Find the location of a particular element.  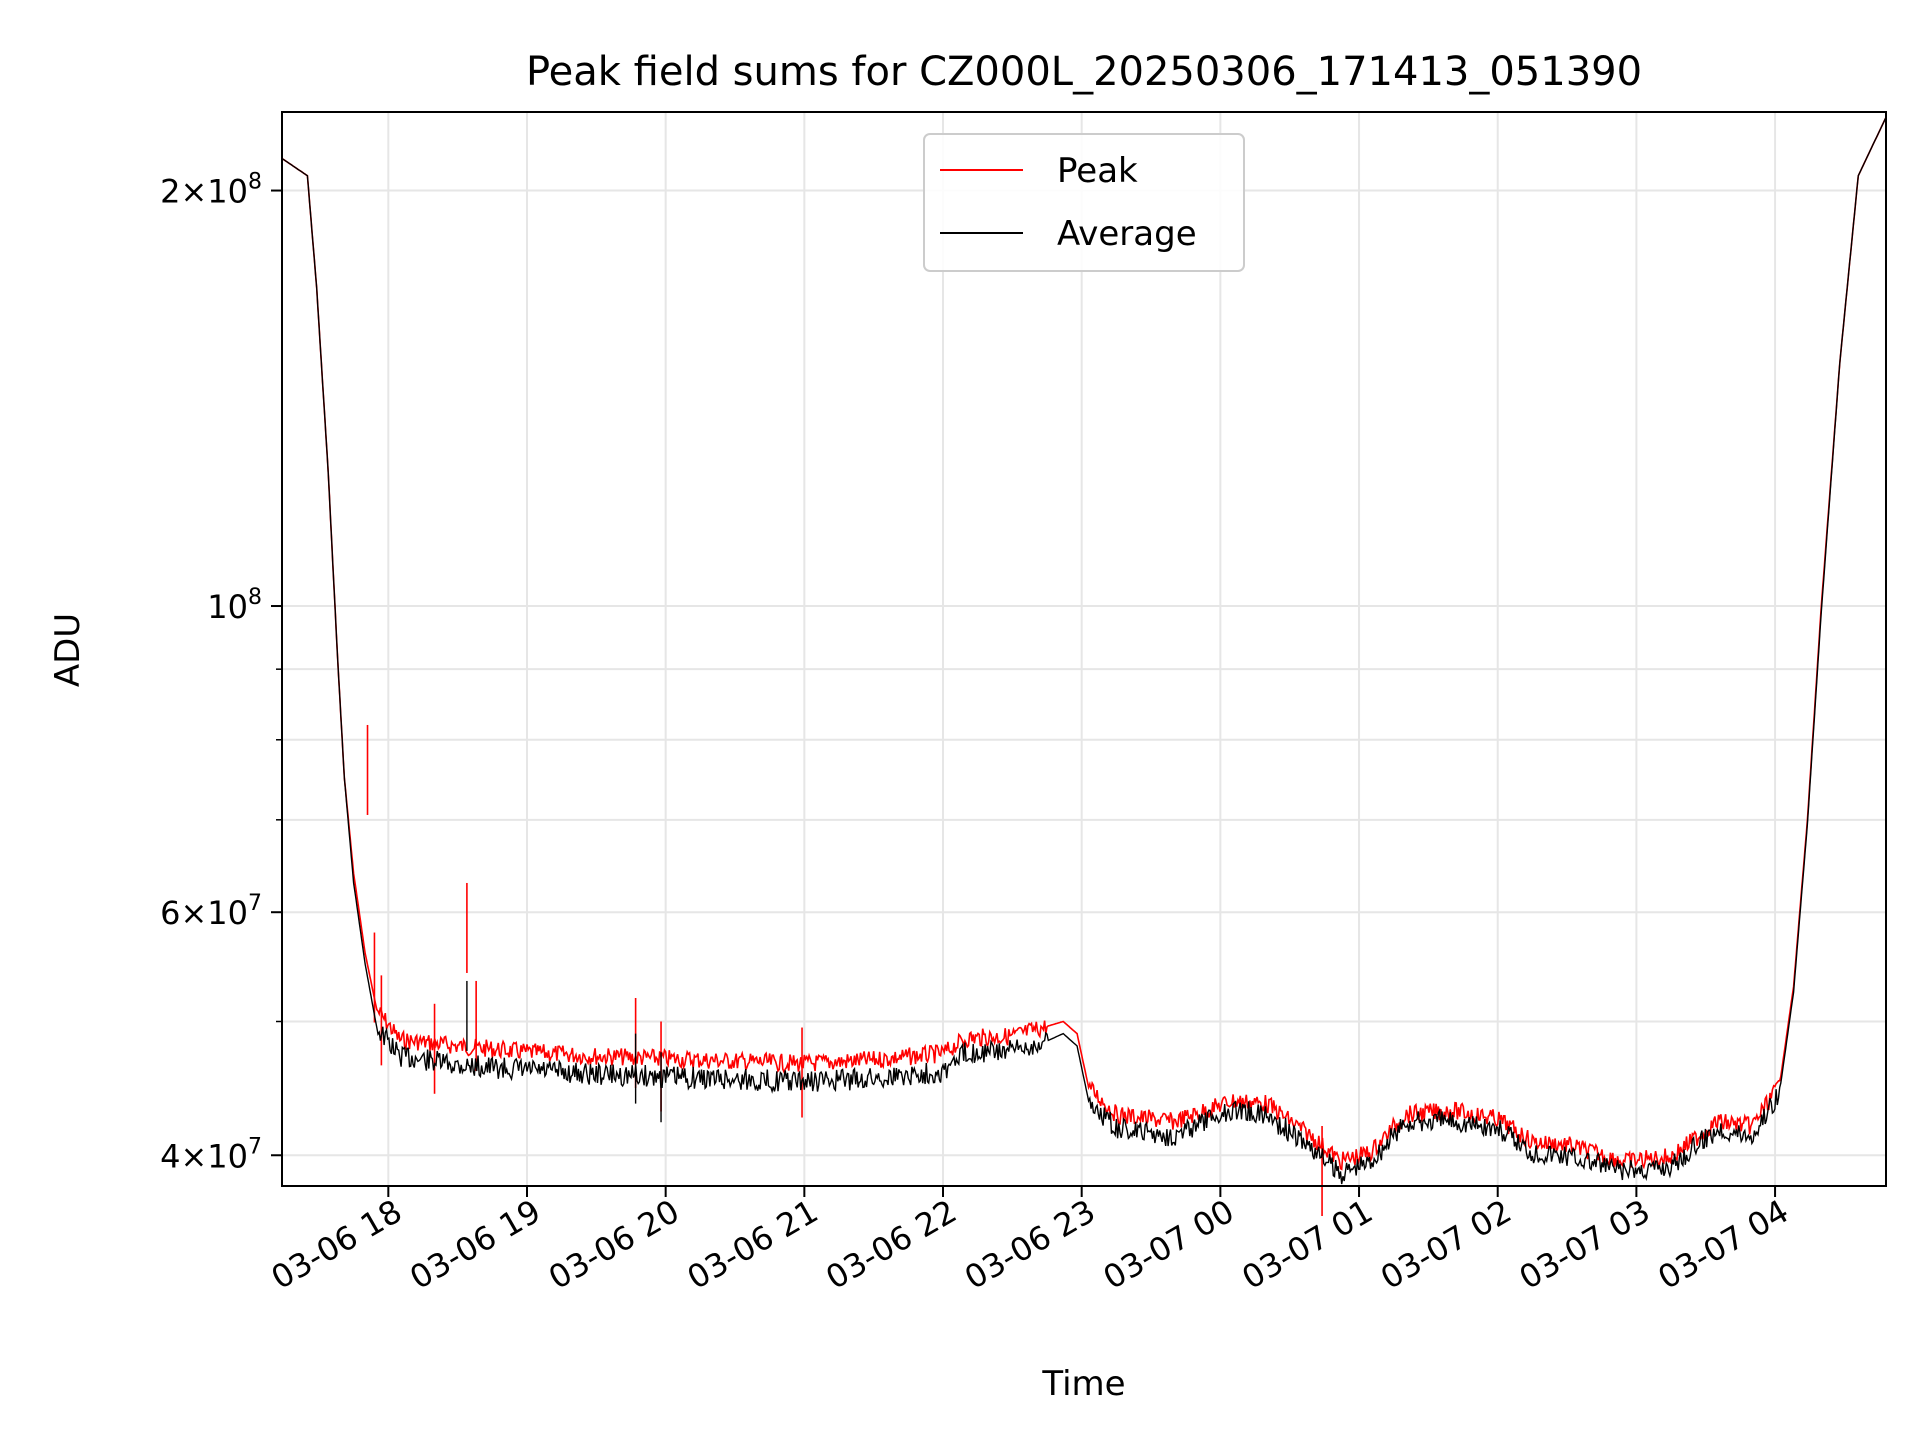

x-axis-label: Time is located at coordinates (1083, 1384).